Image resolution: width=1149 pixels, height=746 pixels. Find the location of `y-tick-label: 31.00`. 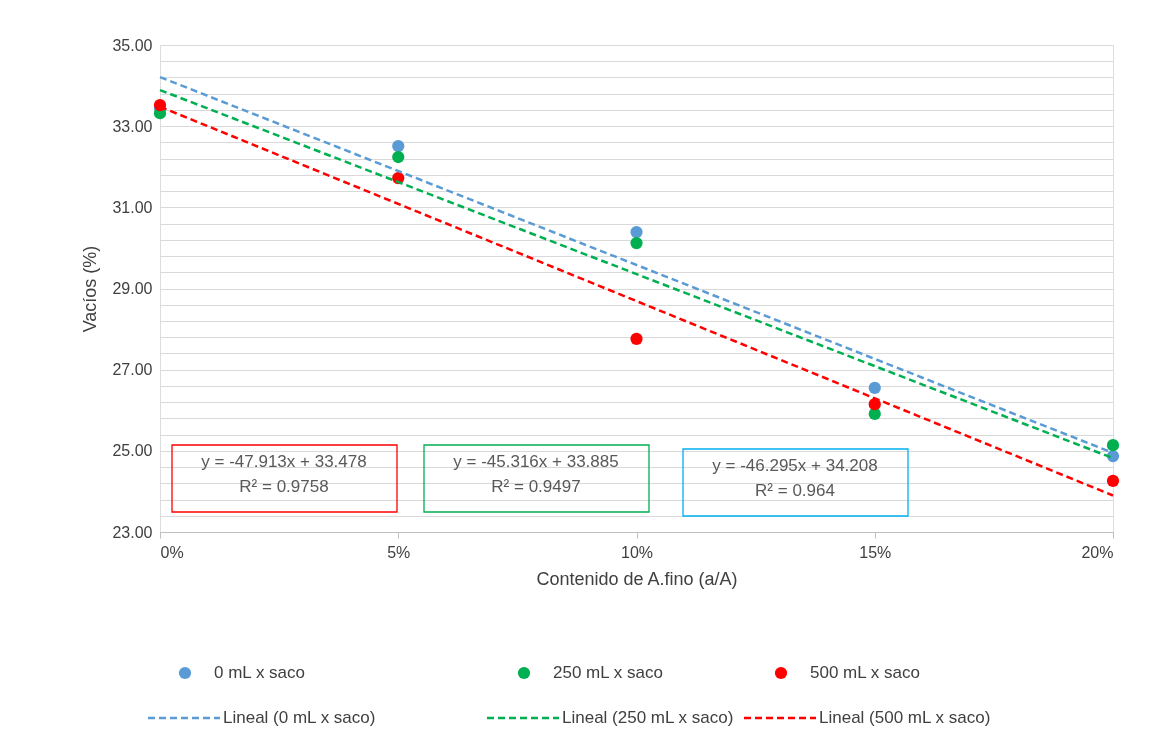

y-tick-label: 31.00 is located at coordinates (132, 207).